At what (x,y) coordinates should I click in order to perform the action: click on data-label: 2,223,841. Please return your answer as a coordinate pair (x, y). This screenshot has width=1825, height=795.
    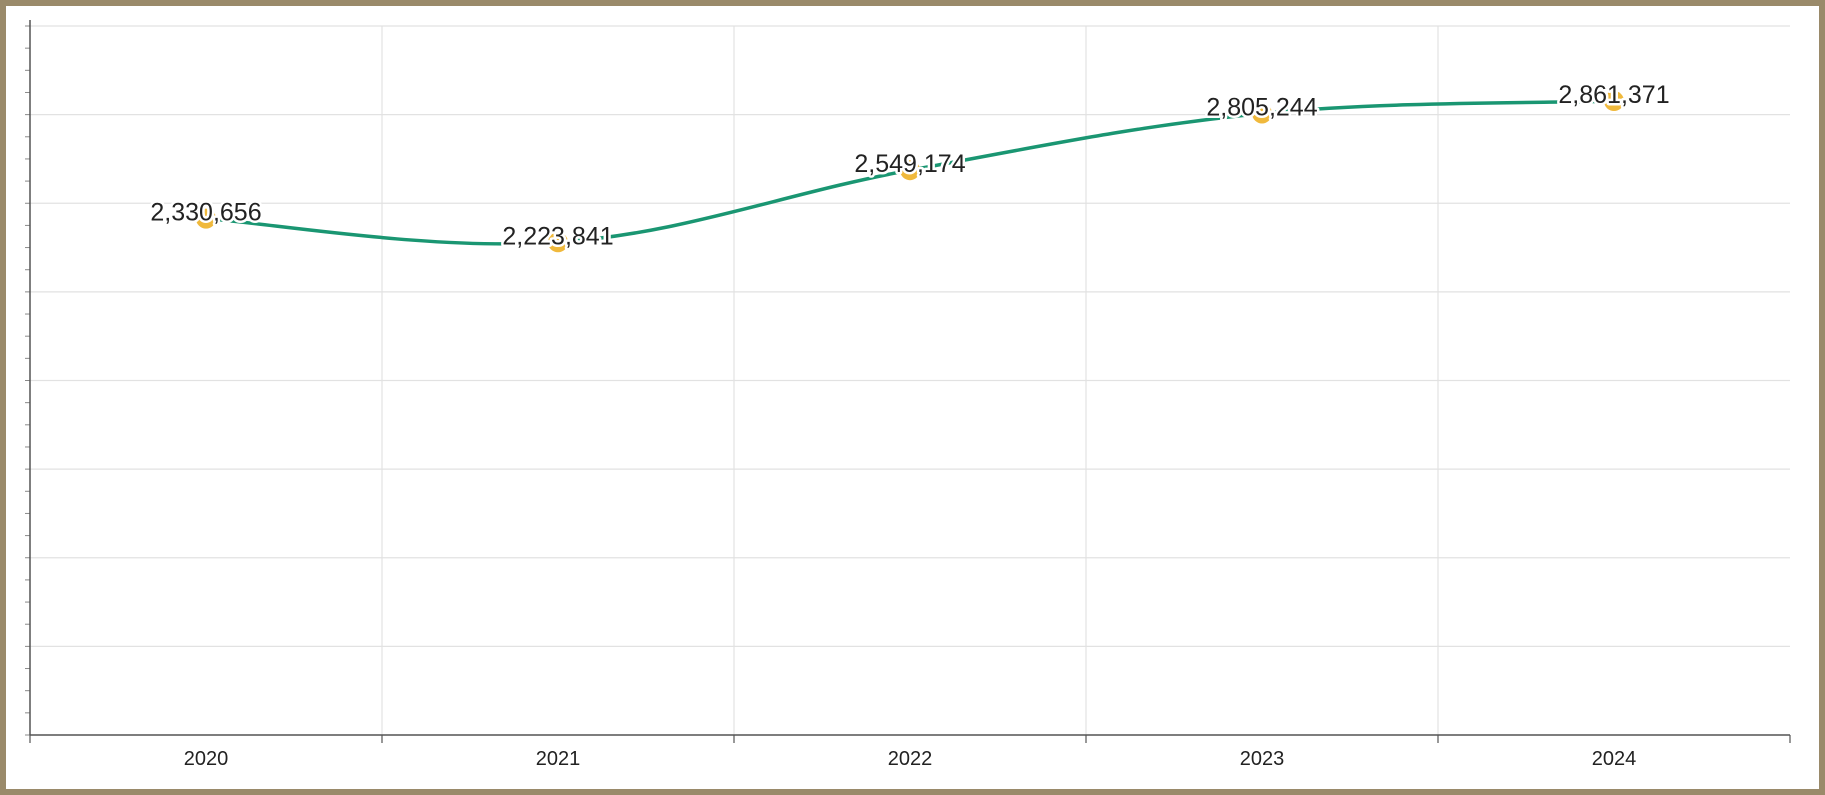
    Looking at the image, I should click on (557, 236).